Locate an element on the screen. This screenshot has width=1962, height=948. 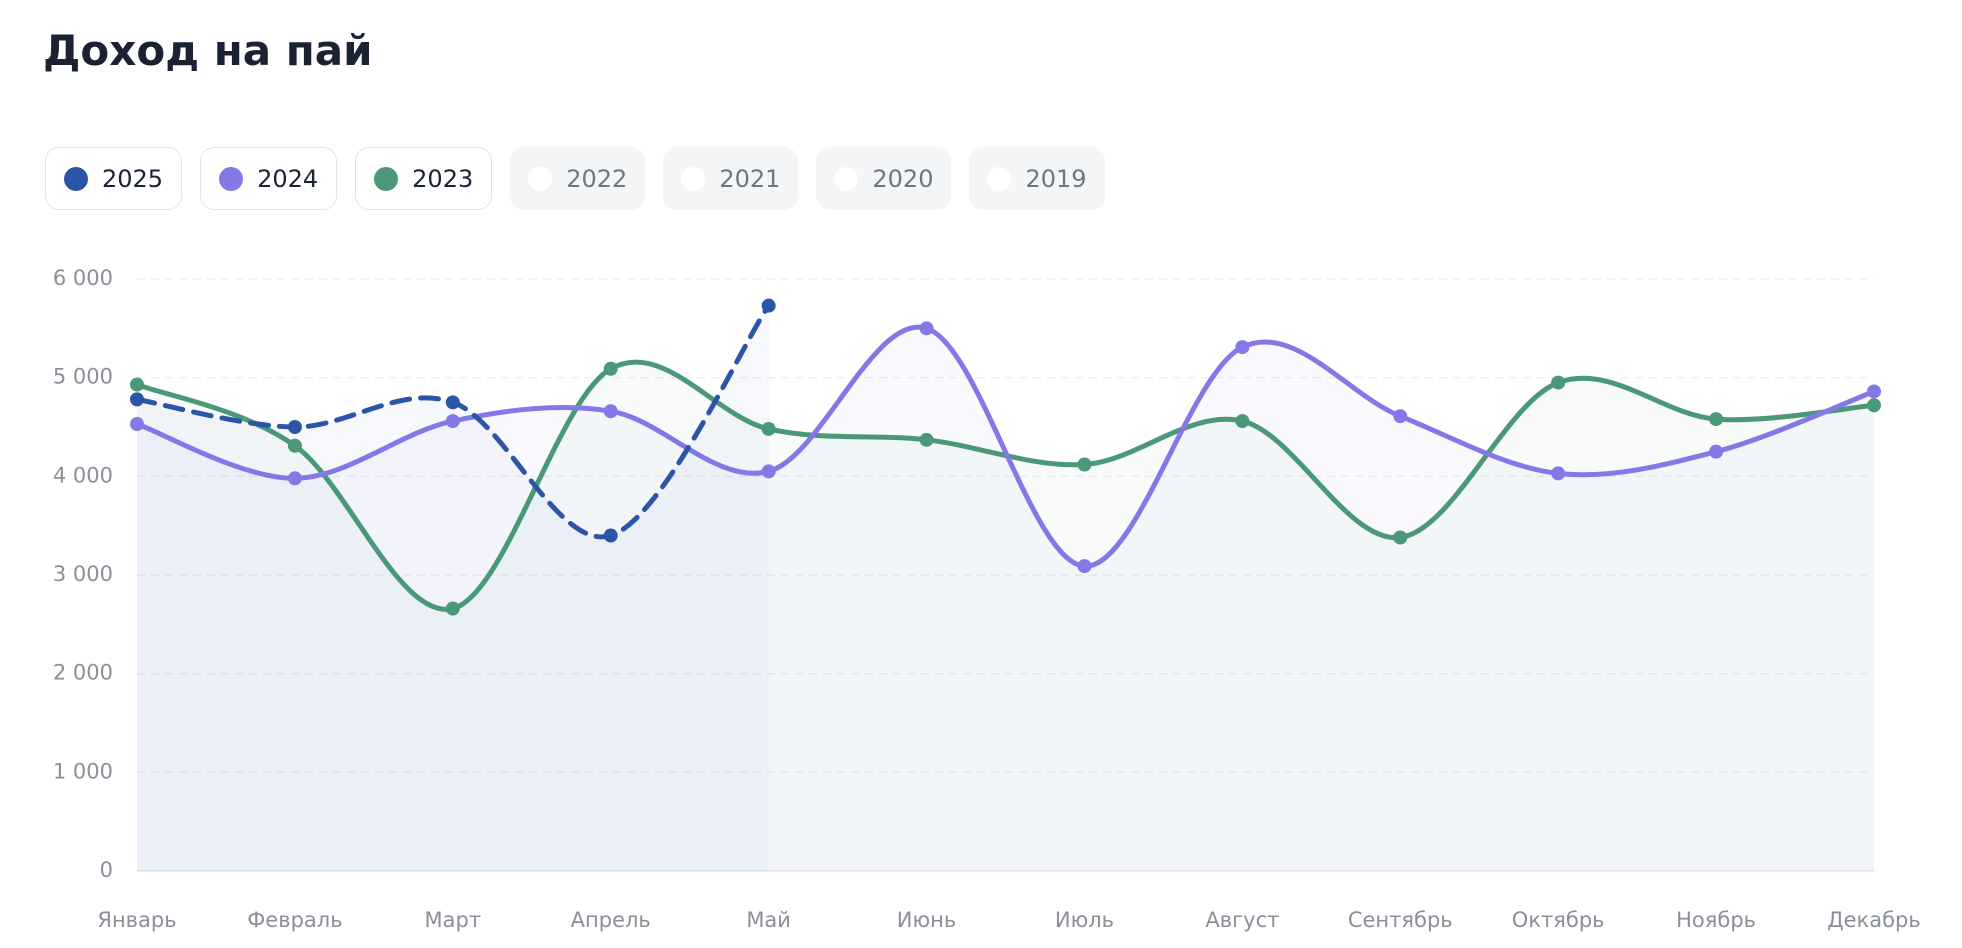
legend-item: 2025 is located at coordinates (114, 178).